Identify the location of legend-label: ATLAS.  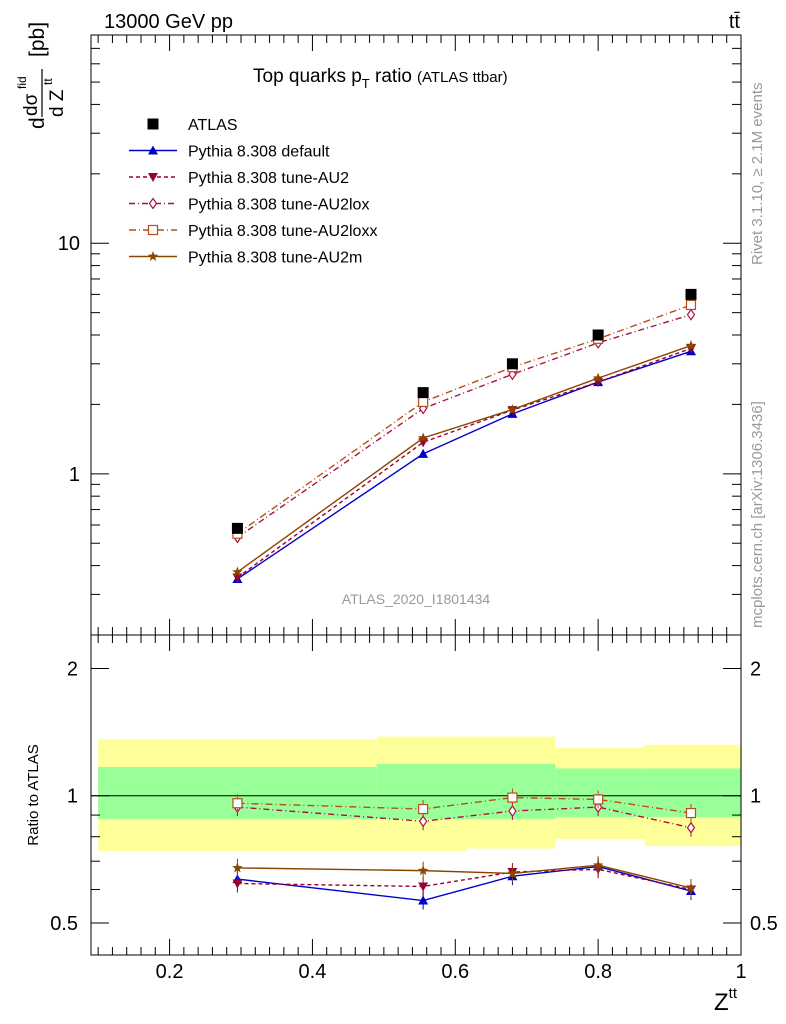
(213, 125).